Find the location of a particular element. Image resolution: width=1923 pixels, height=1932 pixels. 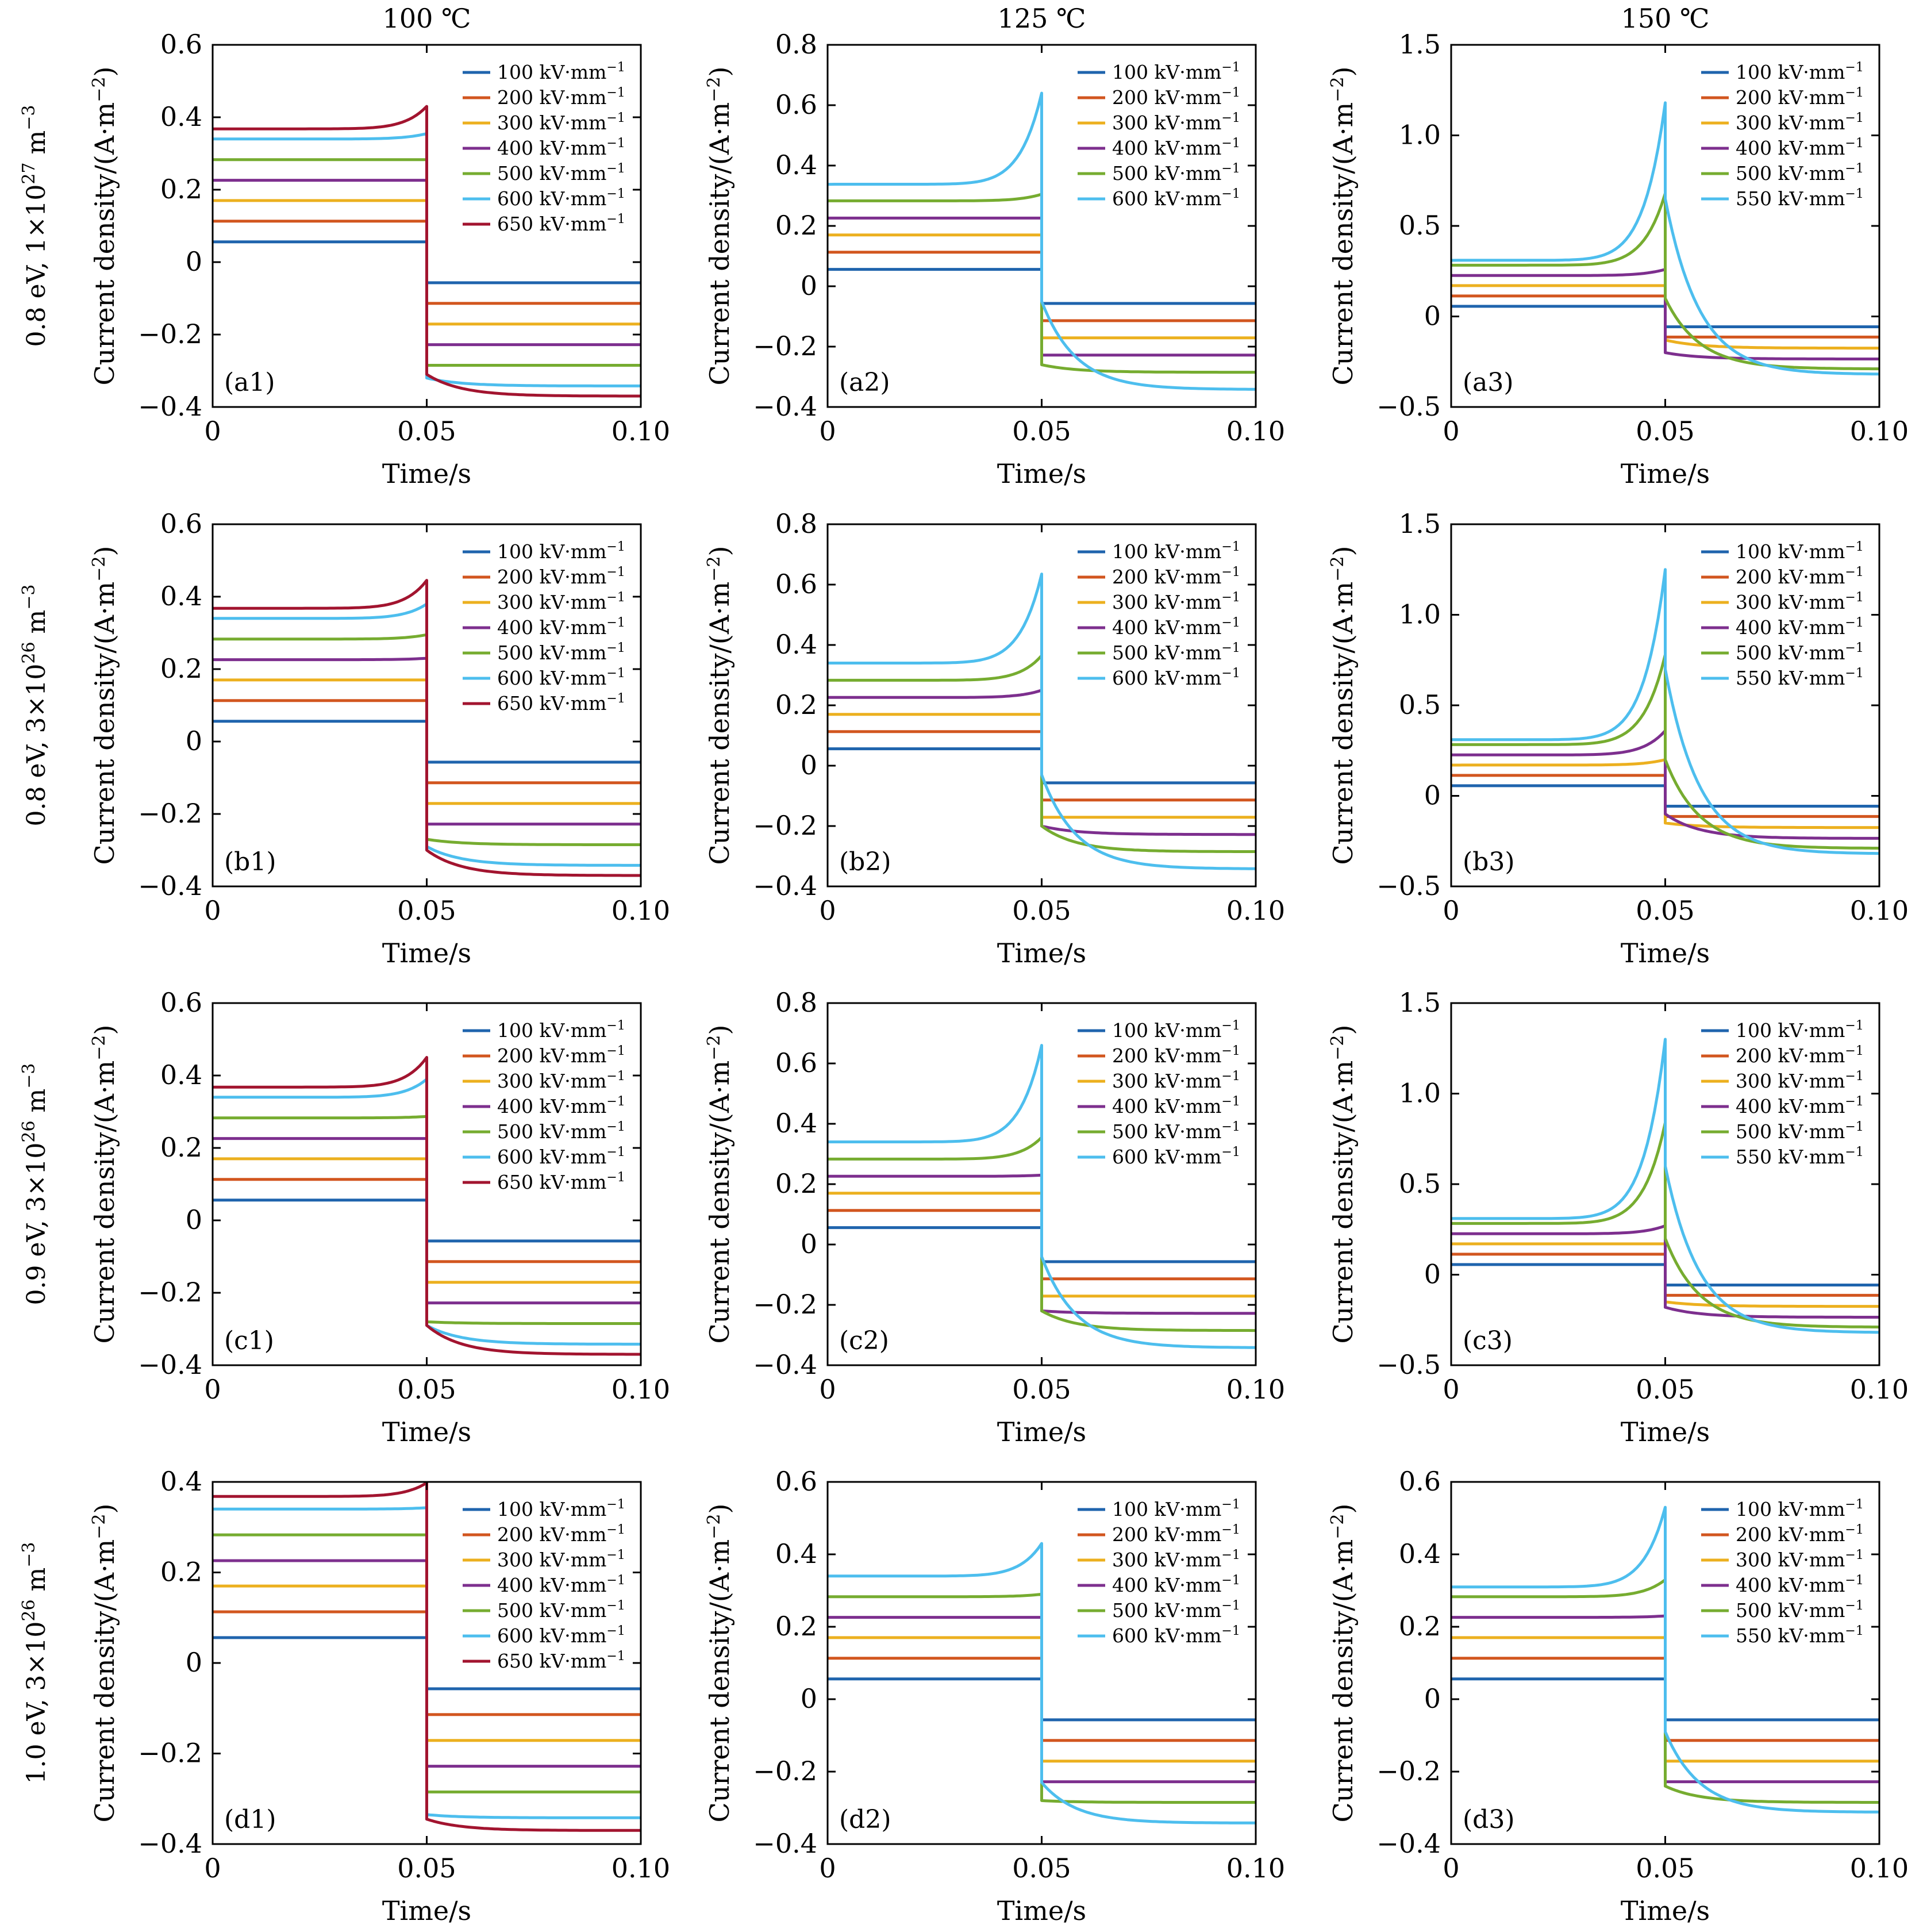

y-tick-label: 0.8 is located at coordinates (796, 523).